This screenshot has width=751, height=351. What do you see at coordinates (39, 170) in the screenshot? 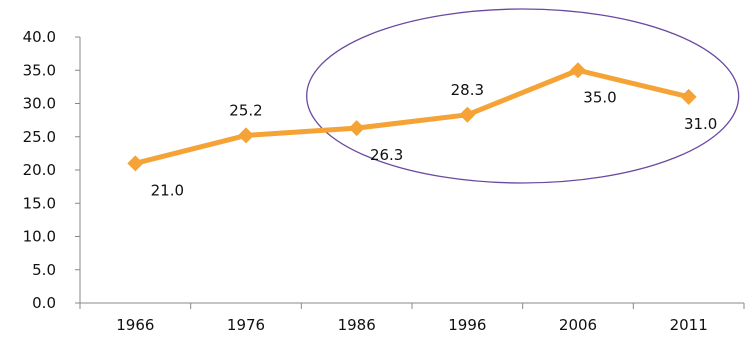
I see `y-tick-label: 20.0` at bounding box center [39, 170].